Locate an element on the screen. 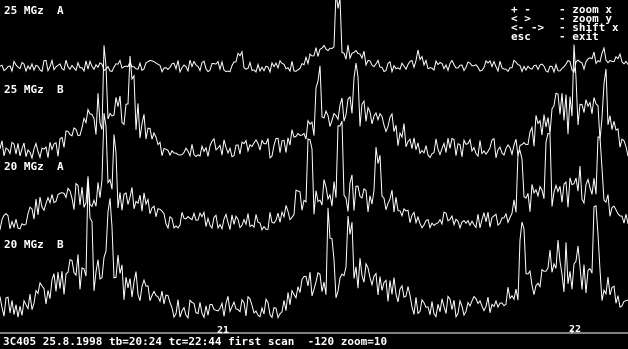 This screenshot has width=628, height=349. help-key: esc is located at coordinates (521, 36).